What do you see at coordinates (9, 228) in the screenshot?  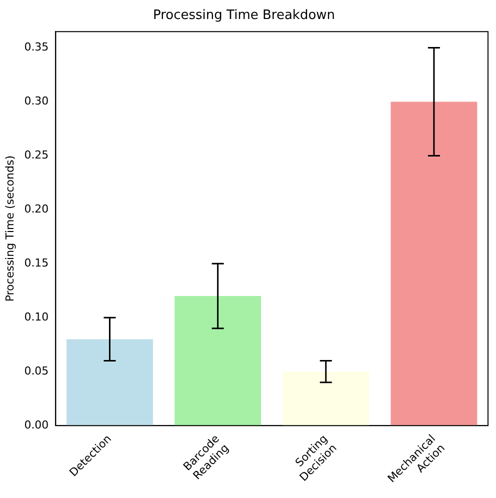 I see `y-axis-title: Processing Time (seconds)` at bounding box center [9, 228].